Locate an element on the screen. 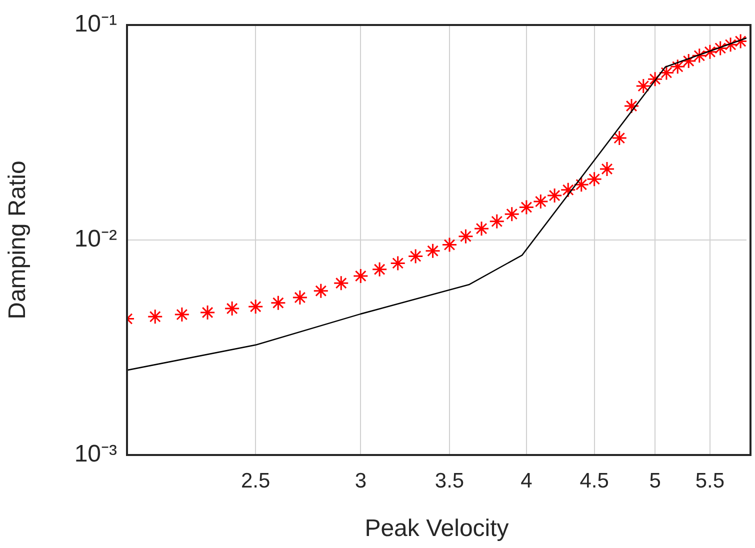 The width and height of the screenshot is (755, 548). x-tick-label: 3 is located at coordinates (360, 480).